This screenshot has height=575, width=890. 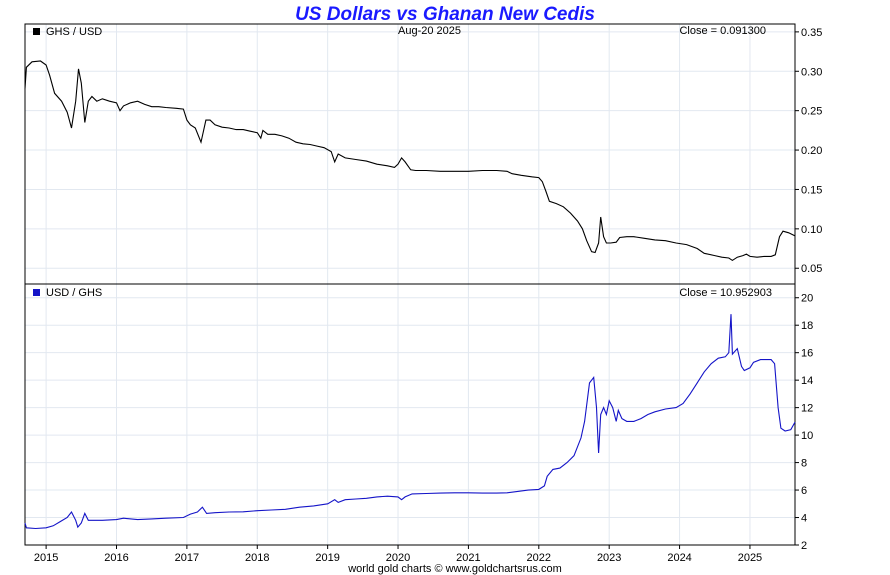 I want to click on ghs-usd-ytick-label-0.10: 0.10, so click(x=811, y=230).